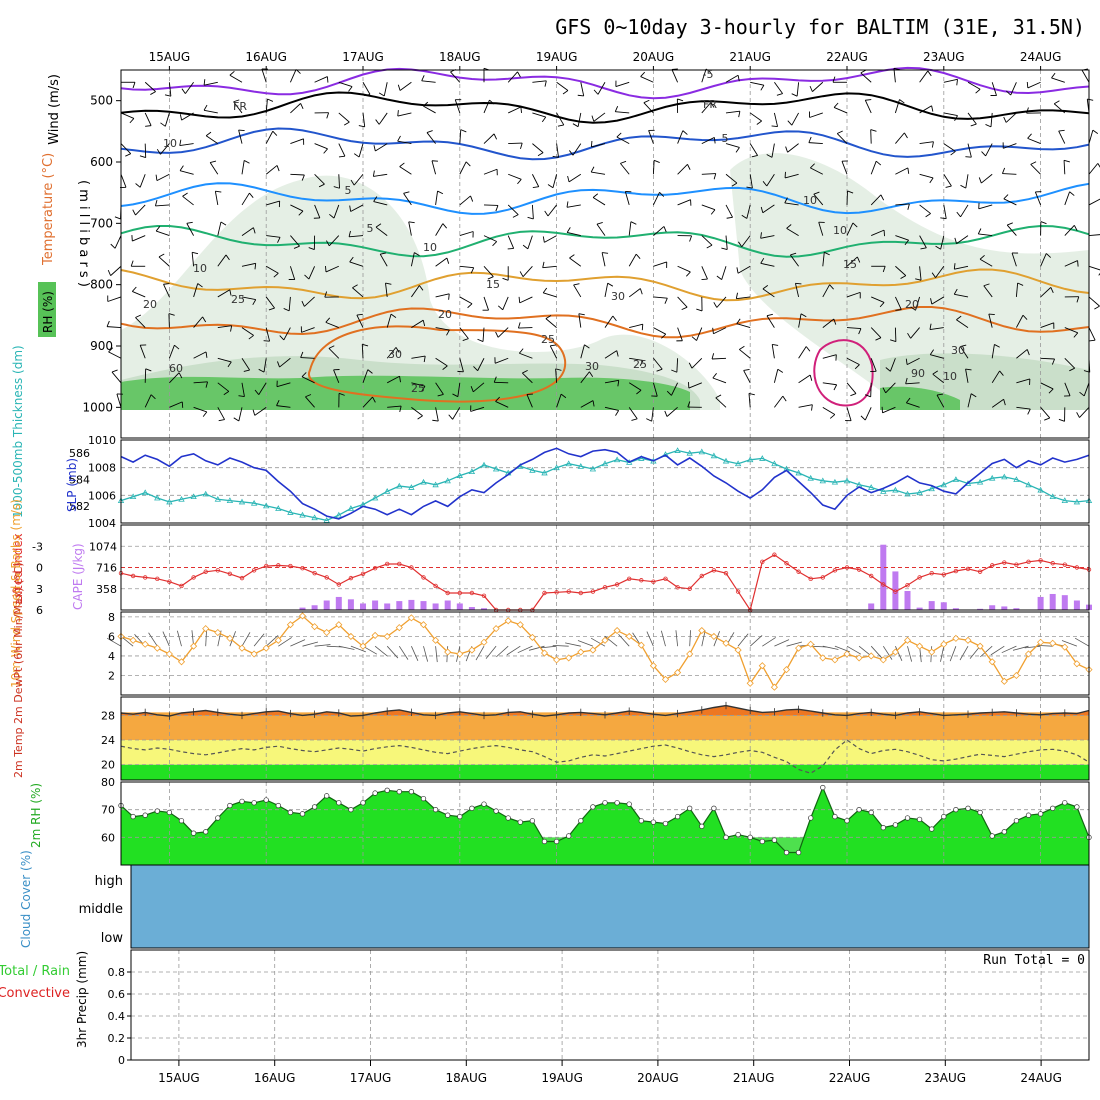 The image size is (1100, 1100). Describe the element at coordinates (109, 881) in the screenshot. I see `cloud-row-label: high` at that location.